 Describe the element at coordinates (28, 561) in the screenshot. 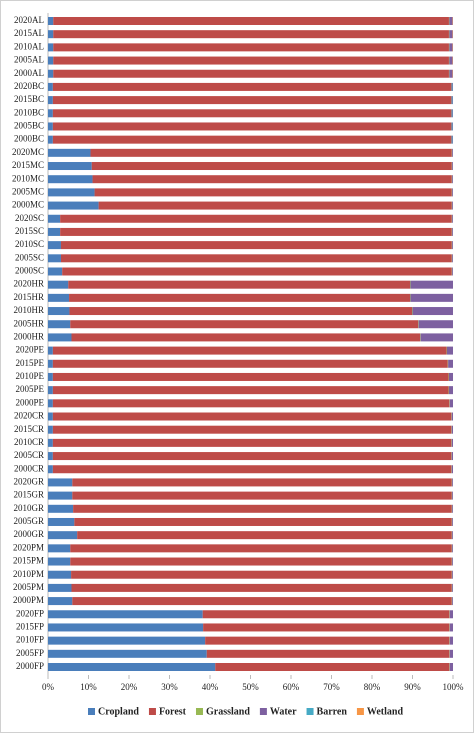

I see `y-tick-label: 2015PM` at that location.